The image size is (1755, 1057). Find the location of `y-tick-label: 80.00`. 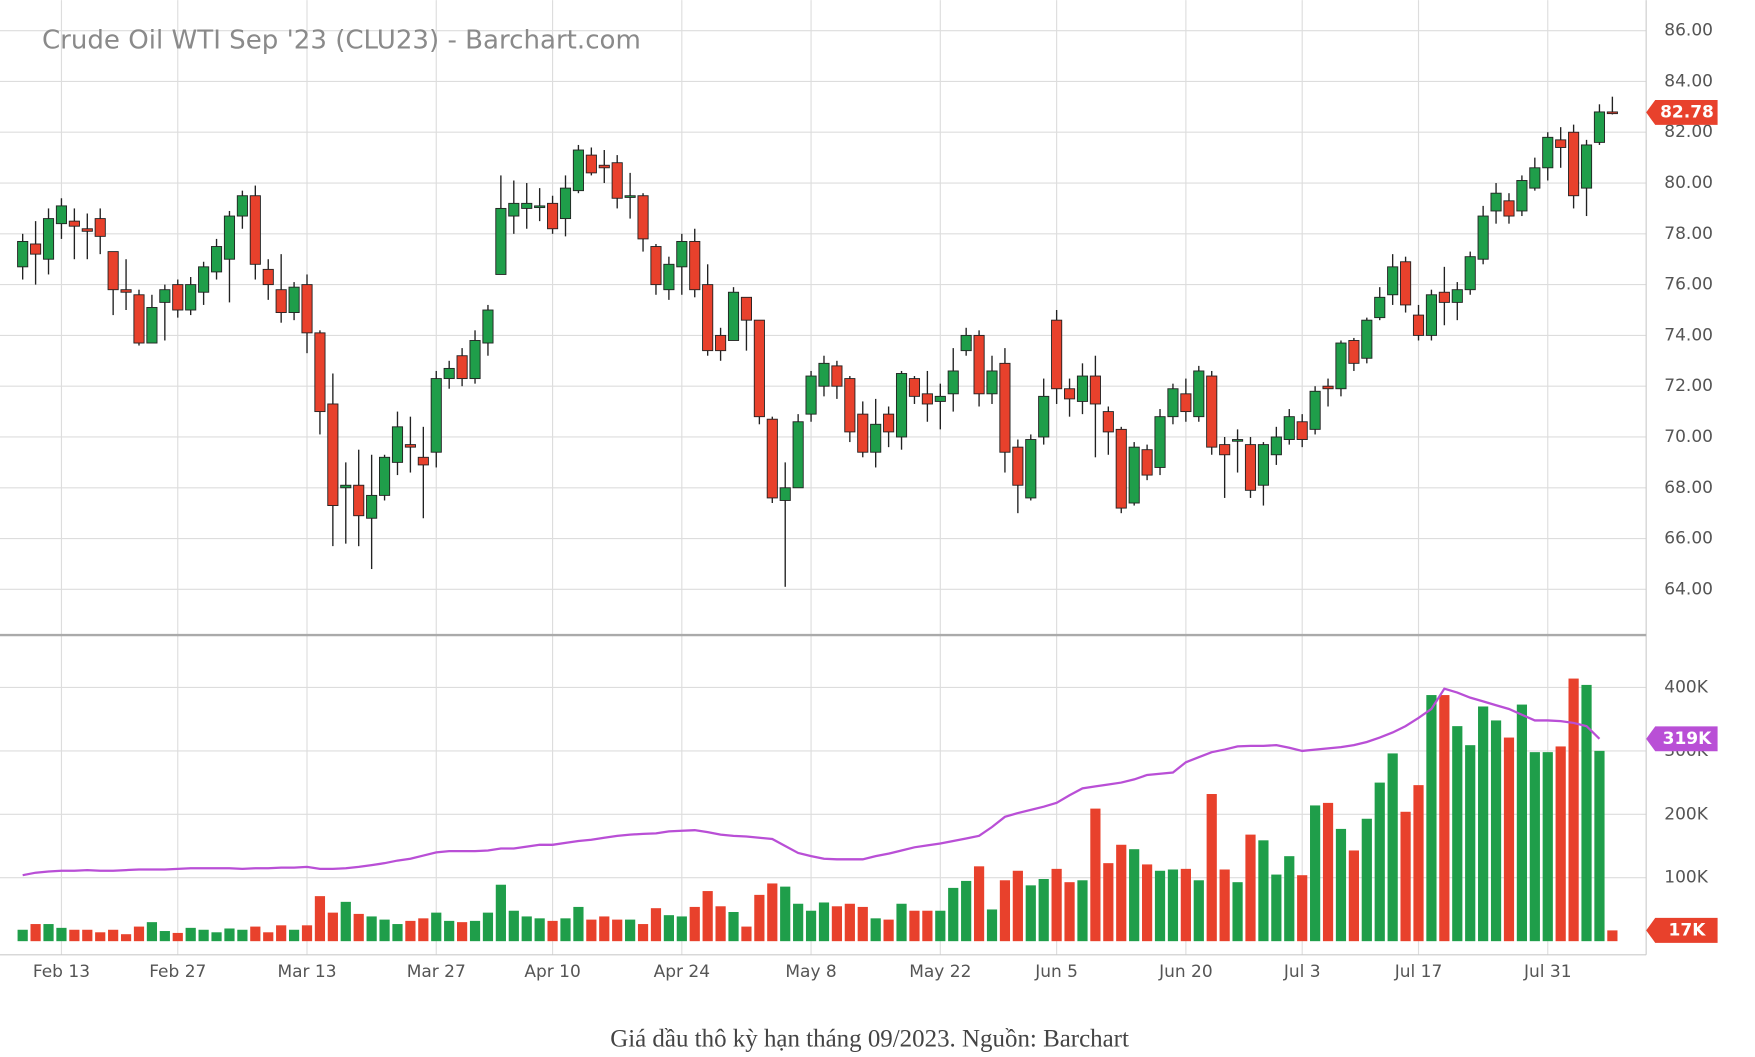

y-tick-label: 80.00 is located at coordinates (1688, 183).